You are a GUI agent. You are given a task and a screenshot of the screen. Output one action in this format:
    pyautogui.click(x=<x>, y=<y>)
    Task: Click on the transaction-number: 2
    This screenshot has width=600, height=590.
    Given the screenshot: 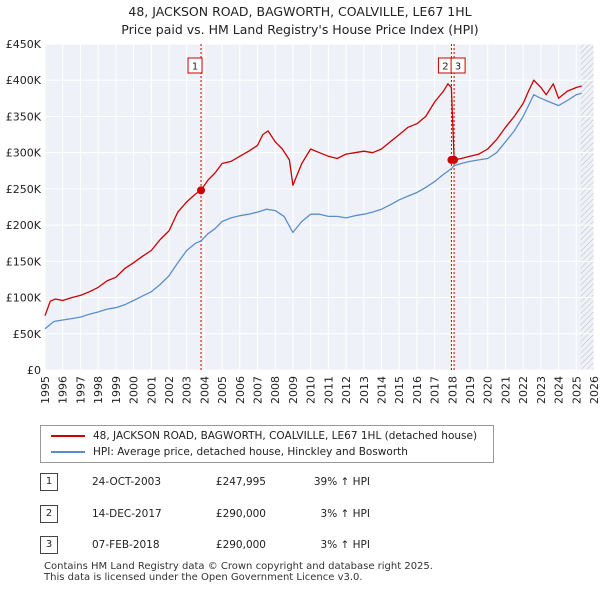 What is the action you would take?
    pyautogui.click(x=49, y=514)
    